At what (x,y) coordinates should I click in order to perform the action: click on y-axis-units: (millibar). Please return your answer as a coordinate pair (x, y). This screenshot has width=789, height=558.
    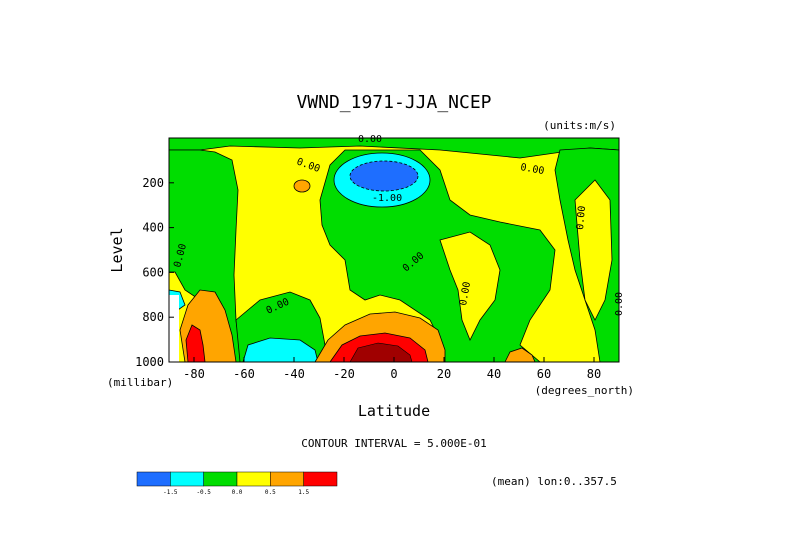
    Looking at the image, I should click on (140, 382).